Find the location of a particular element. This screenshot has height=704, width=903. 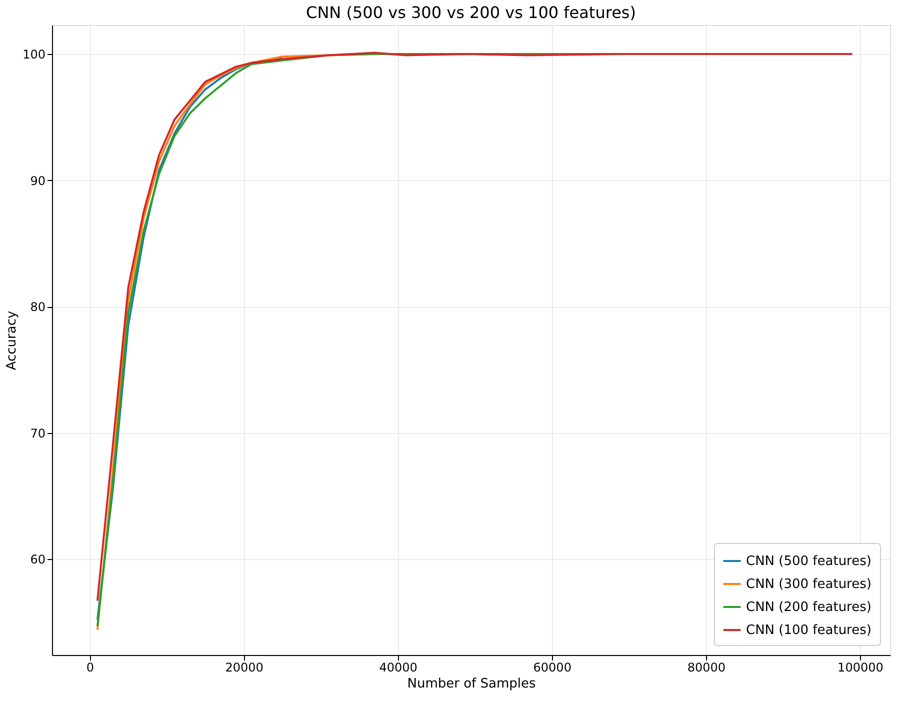

legend-label: CNN (300 features) is located at coordinates (809, 584).